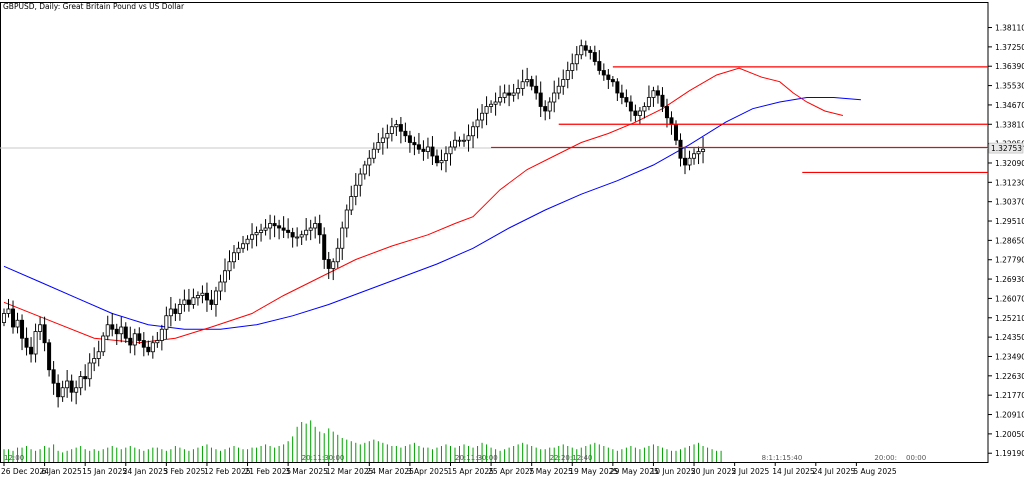  What do you see at coordinates (184, 471) in the screenshot?
I see `x-tick-label: 3 Feb 2025` at bounding box center [184, 471].